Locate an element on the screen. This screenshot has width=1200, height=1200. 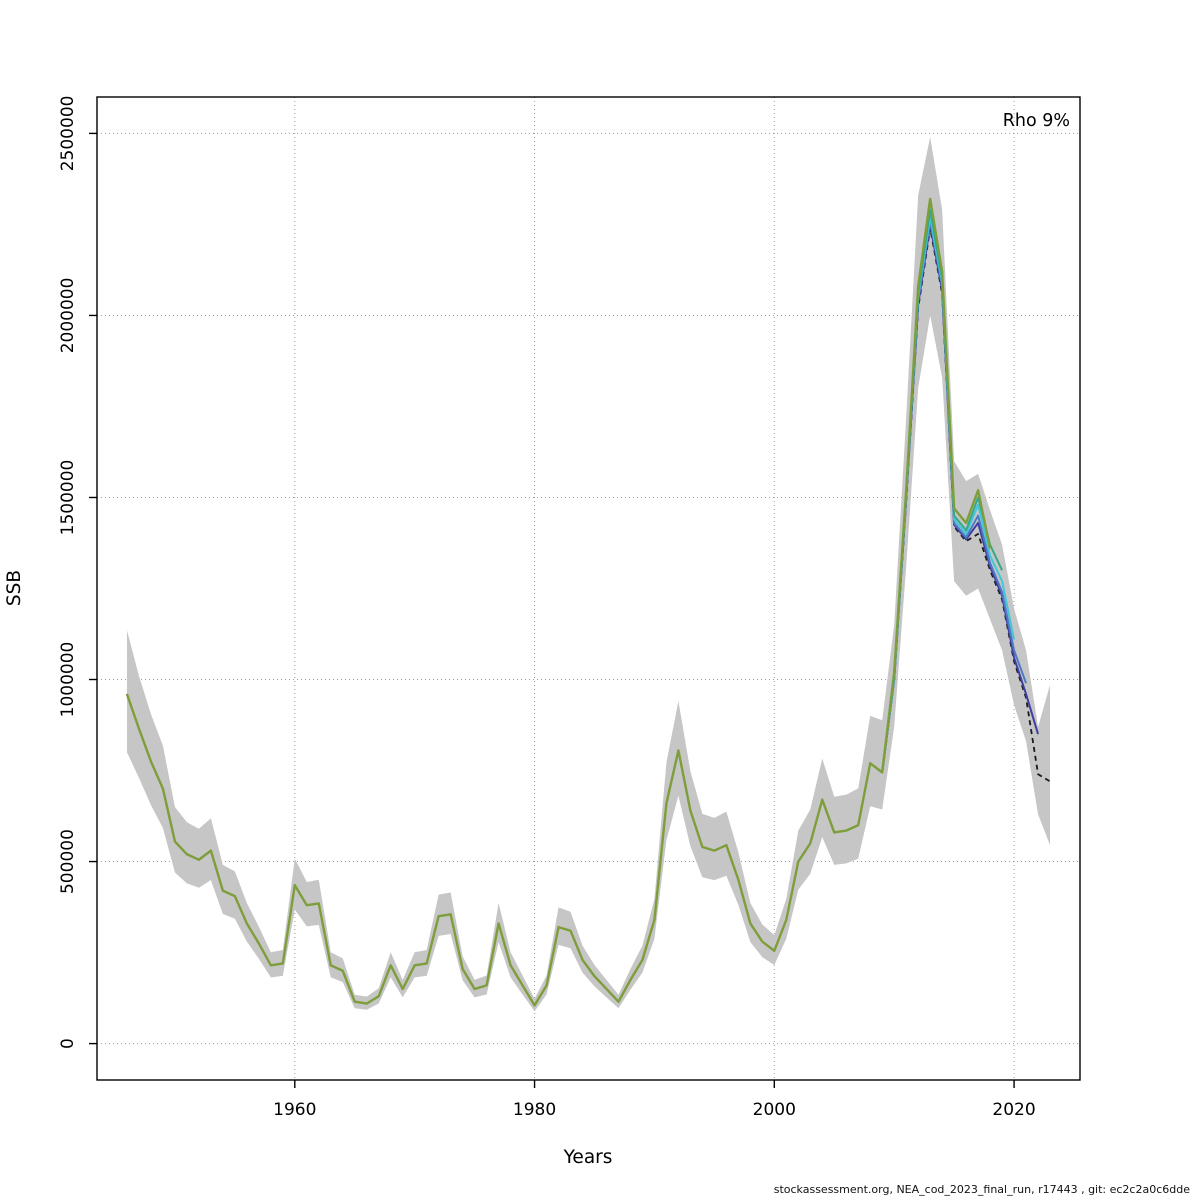
y-axis-title: SSB is located at coordinates (14, 588).